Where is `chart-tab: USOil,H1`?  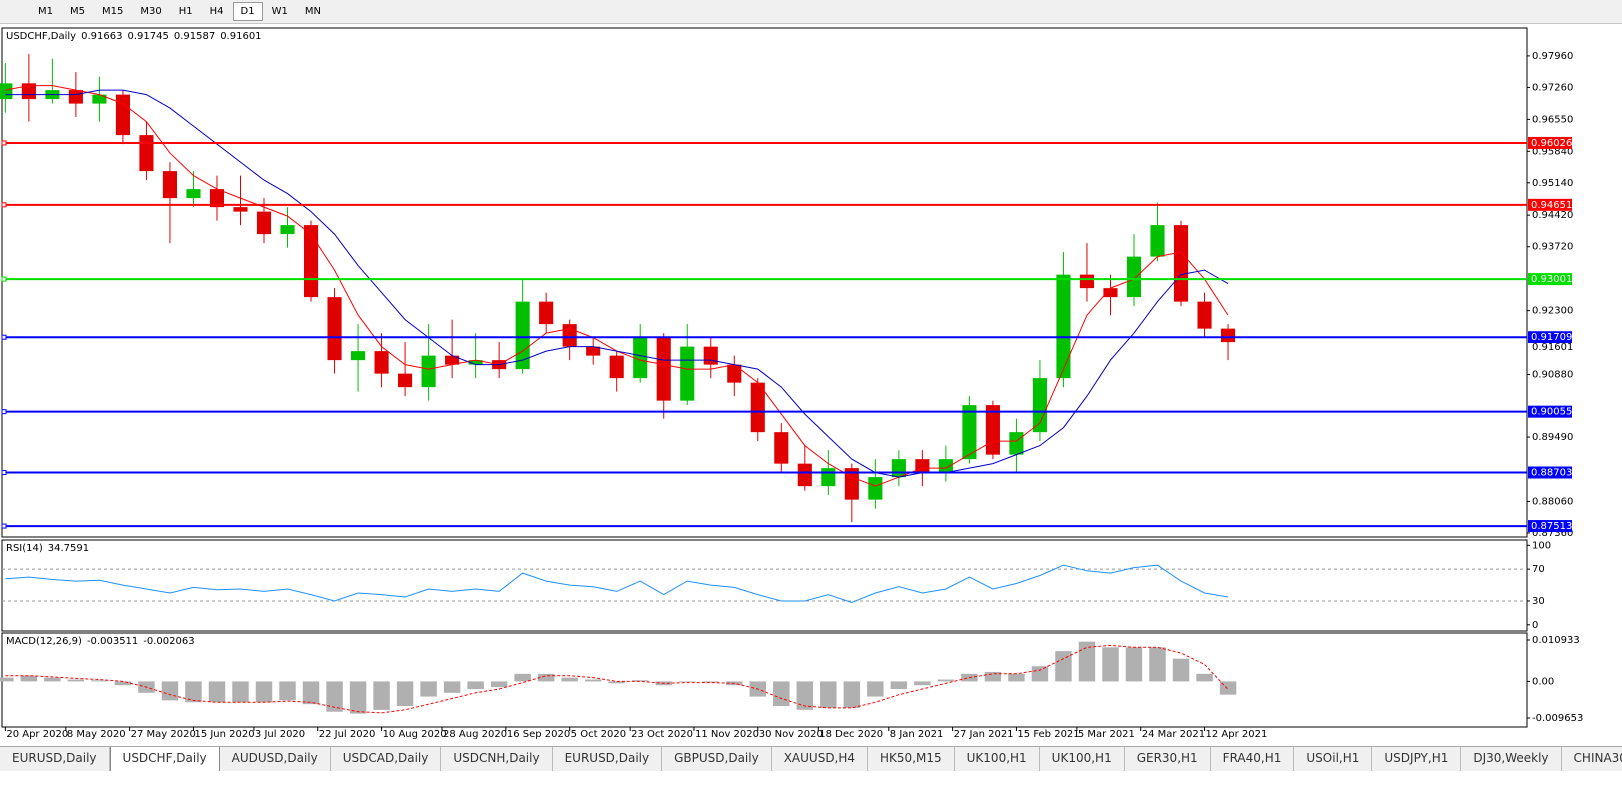
chart-tab: USOil,H1 is located at coordinates (1333, 759).